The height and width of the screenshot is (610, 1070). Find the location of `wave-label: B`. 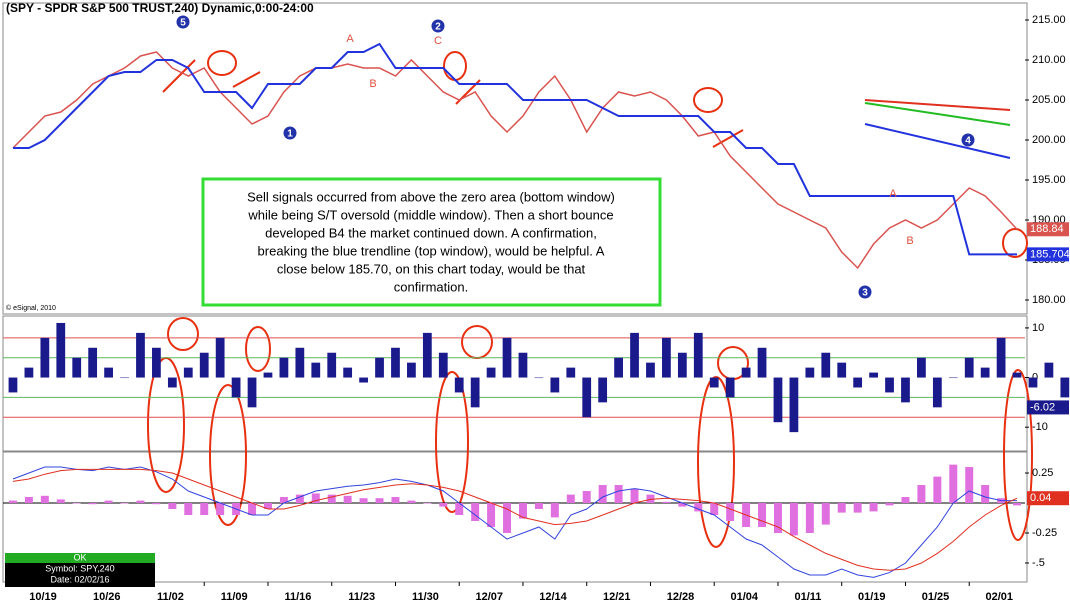

wave-label: B is located at coordinates (909, 241).